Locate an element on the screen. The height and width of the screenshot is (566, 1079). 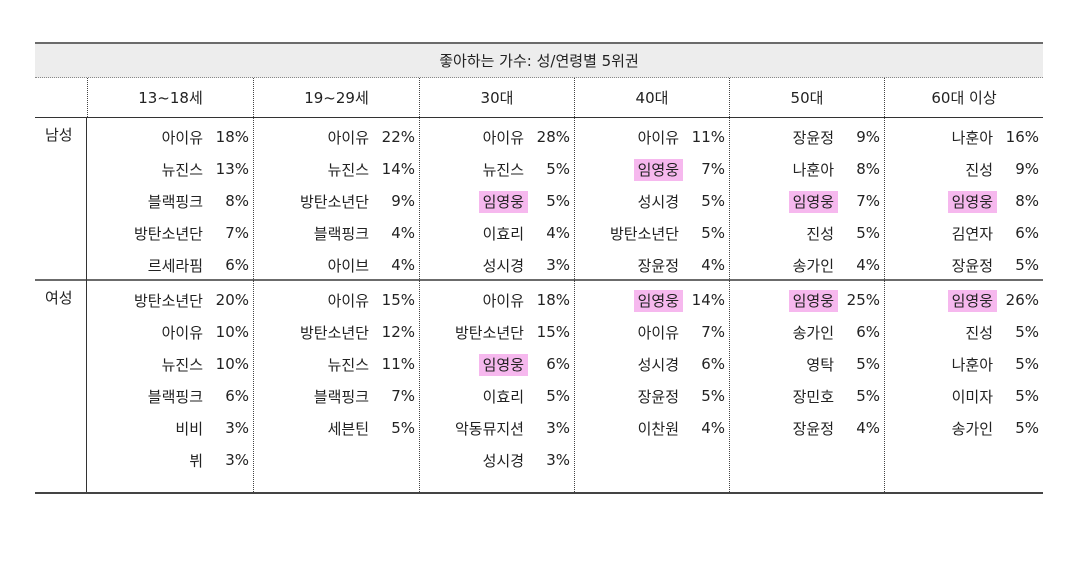
singer-row: 성시경 5% is located at coordinates (652, 201).